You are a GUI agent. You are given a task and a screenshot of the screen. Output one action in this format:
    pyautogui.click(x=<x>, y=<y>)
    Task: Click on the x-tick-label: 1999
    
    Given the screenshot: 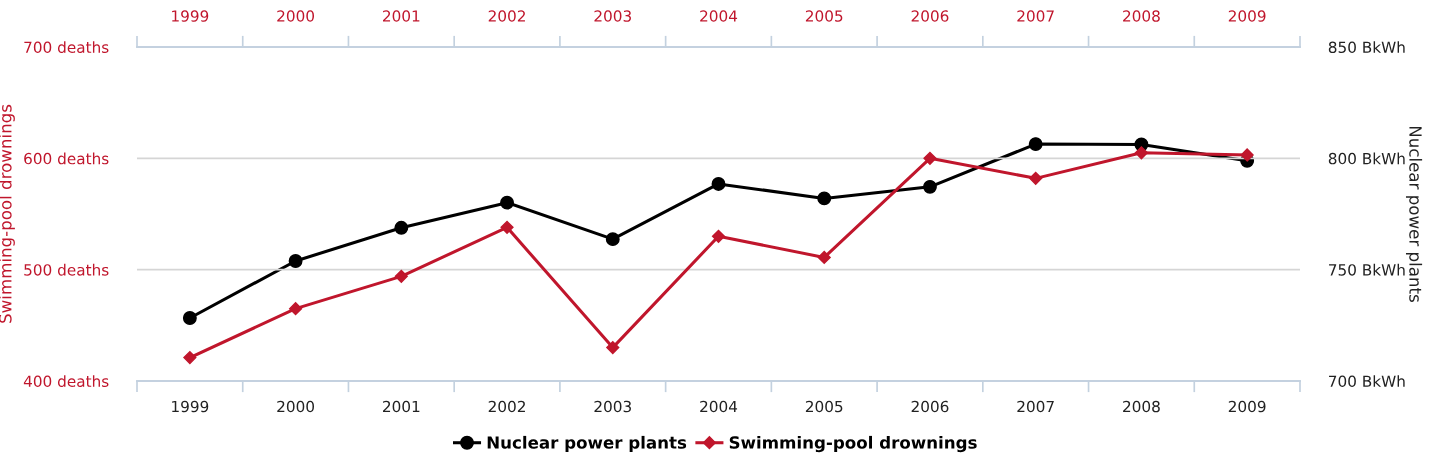 What is the action you would take?
    pyautogui.click(x=190, y=406)
    